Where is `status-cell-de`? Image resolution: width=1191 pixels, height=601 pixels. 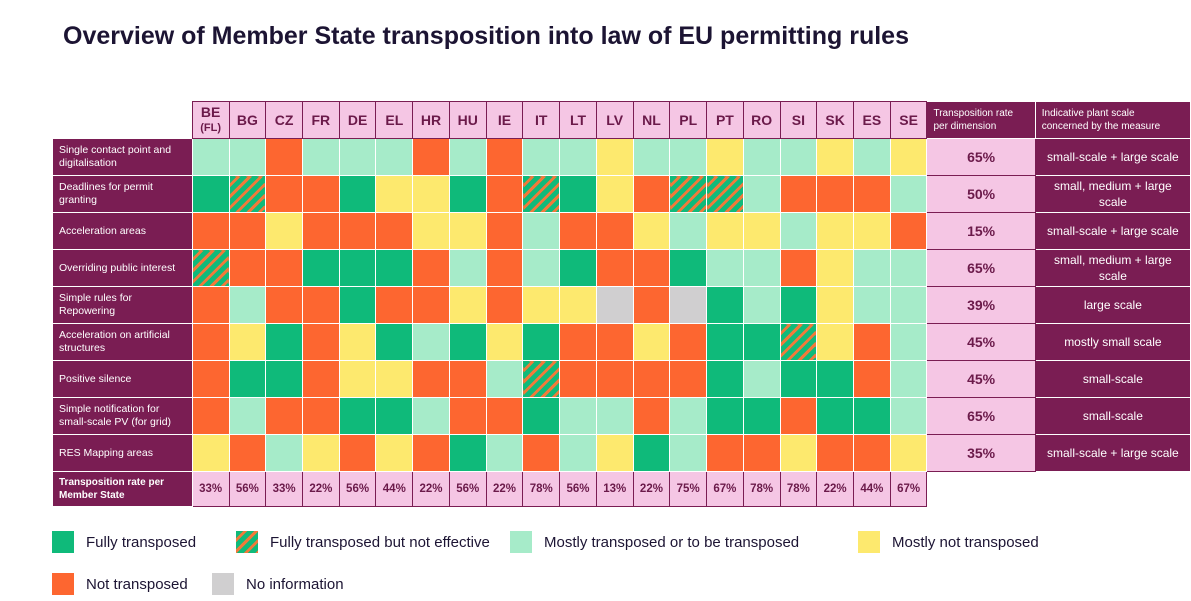 status-cell-de is located at coordinates (357, 157).